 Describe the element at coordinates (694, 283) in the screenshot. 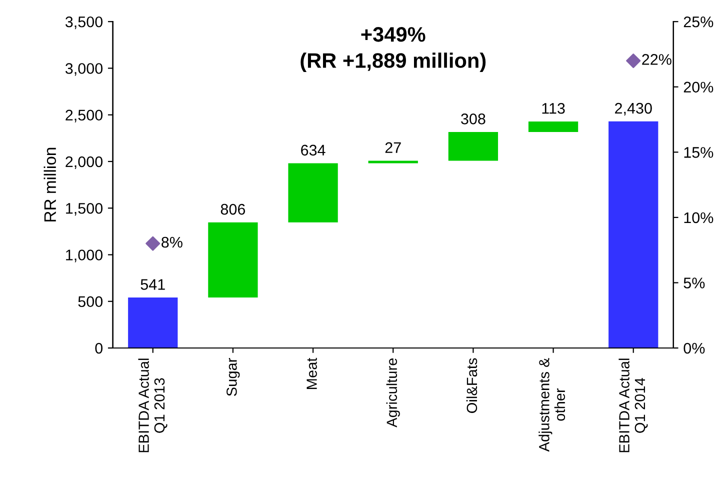

I see `y2-tick-label: 5%` at that location.